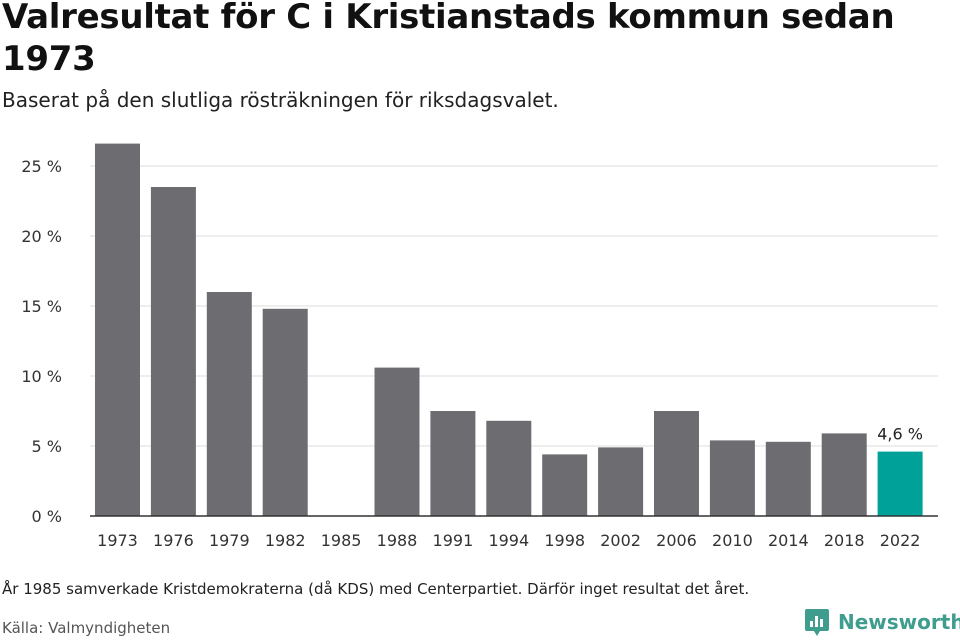 The width and height of the screenshot is (960, 640). What do you see at coordinates (173, 540) in the screenshot?
I see `x-tick-label: 1976` at bounding box center [173, 540].